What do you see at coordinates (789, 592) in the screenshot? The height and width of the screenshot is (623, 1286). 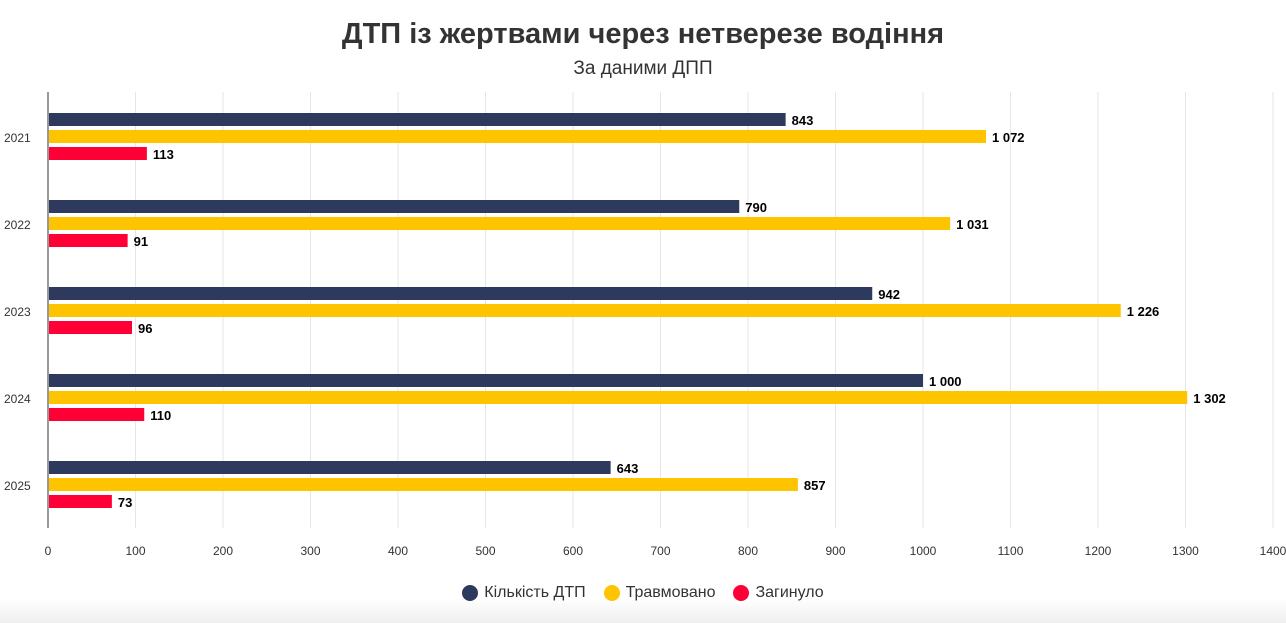 I see `legend-label: Загинуло` at bounding box center [789, 592].